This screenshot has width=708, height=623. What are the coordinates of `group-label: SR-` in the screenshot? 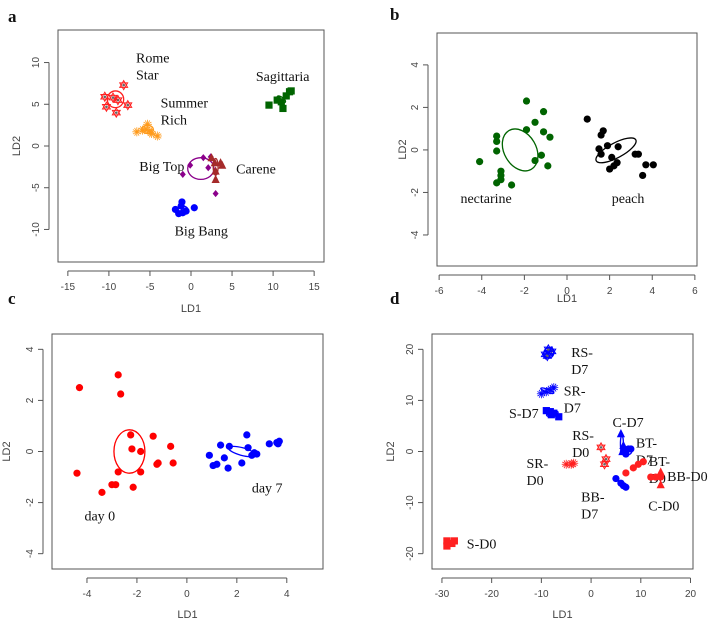 It's located at (575, 391).